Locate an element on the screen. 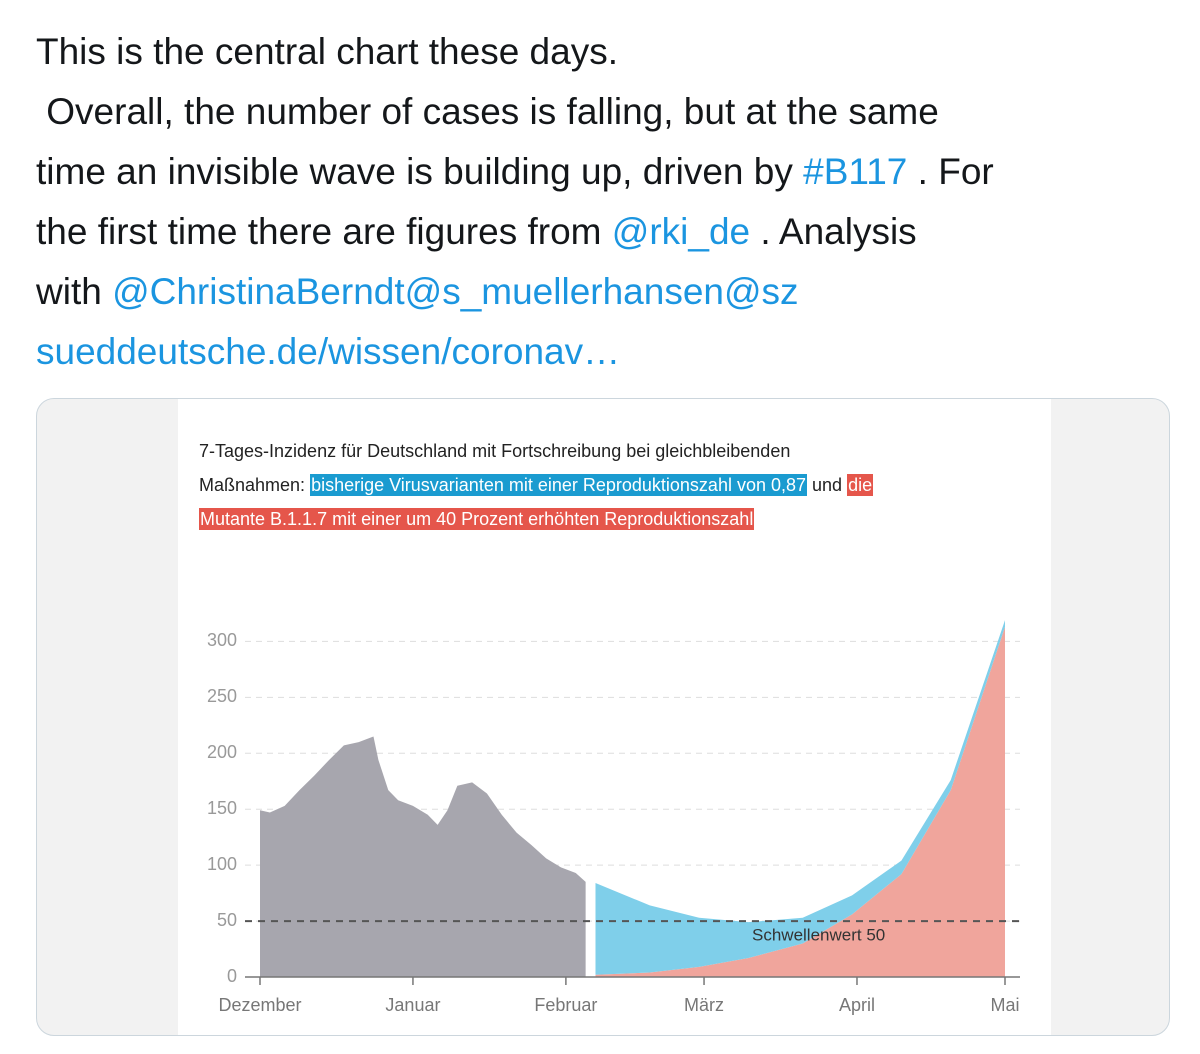  y-tick-label: 50 is located at coordinates (227, 920).